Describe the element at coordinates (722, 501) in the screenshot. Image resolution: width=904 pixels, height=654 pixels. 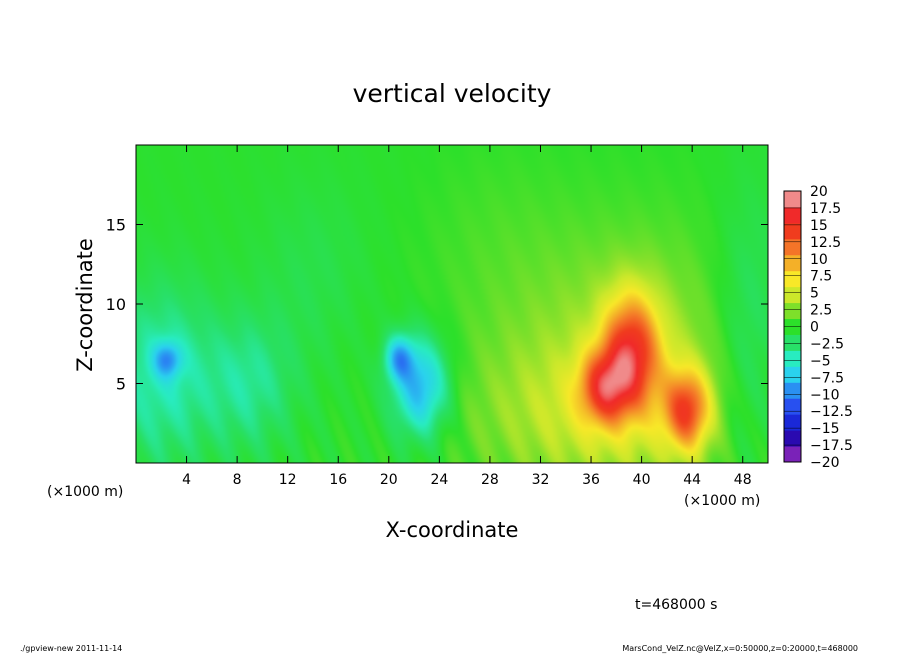
I see `x-unit-right: (×1000 m)` at that location.